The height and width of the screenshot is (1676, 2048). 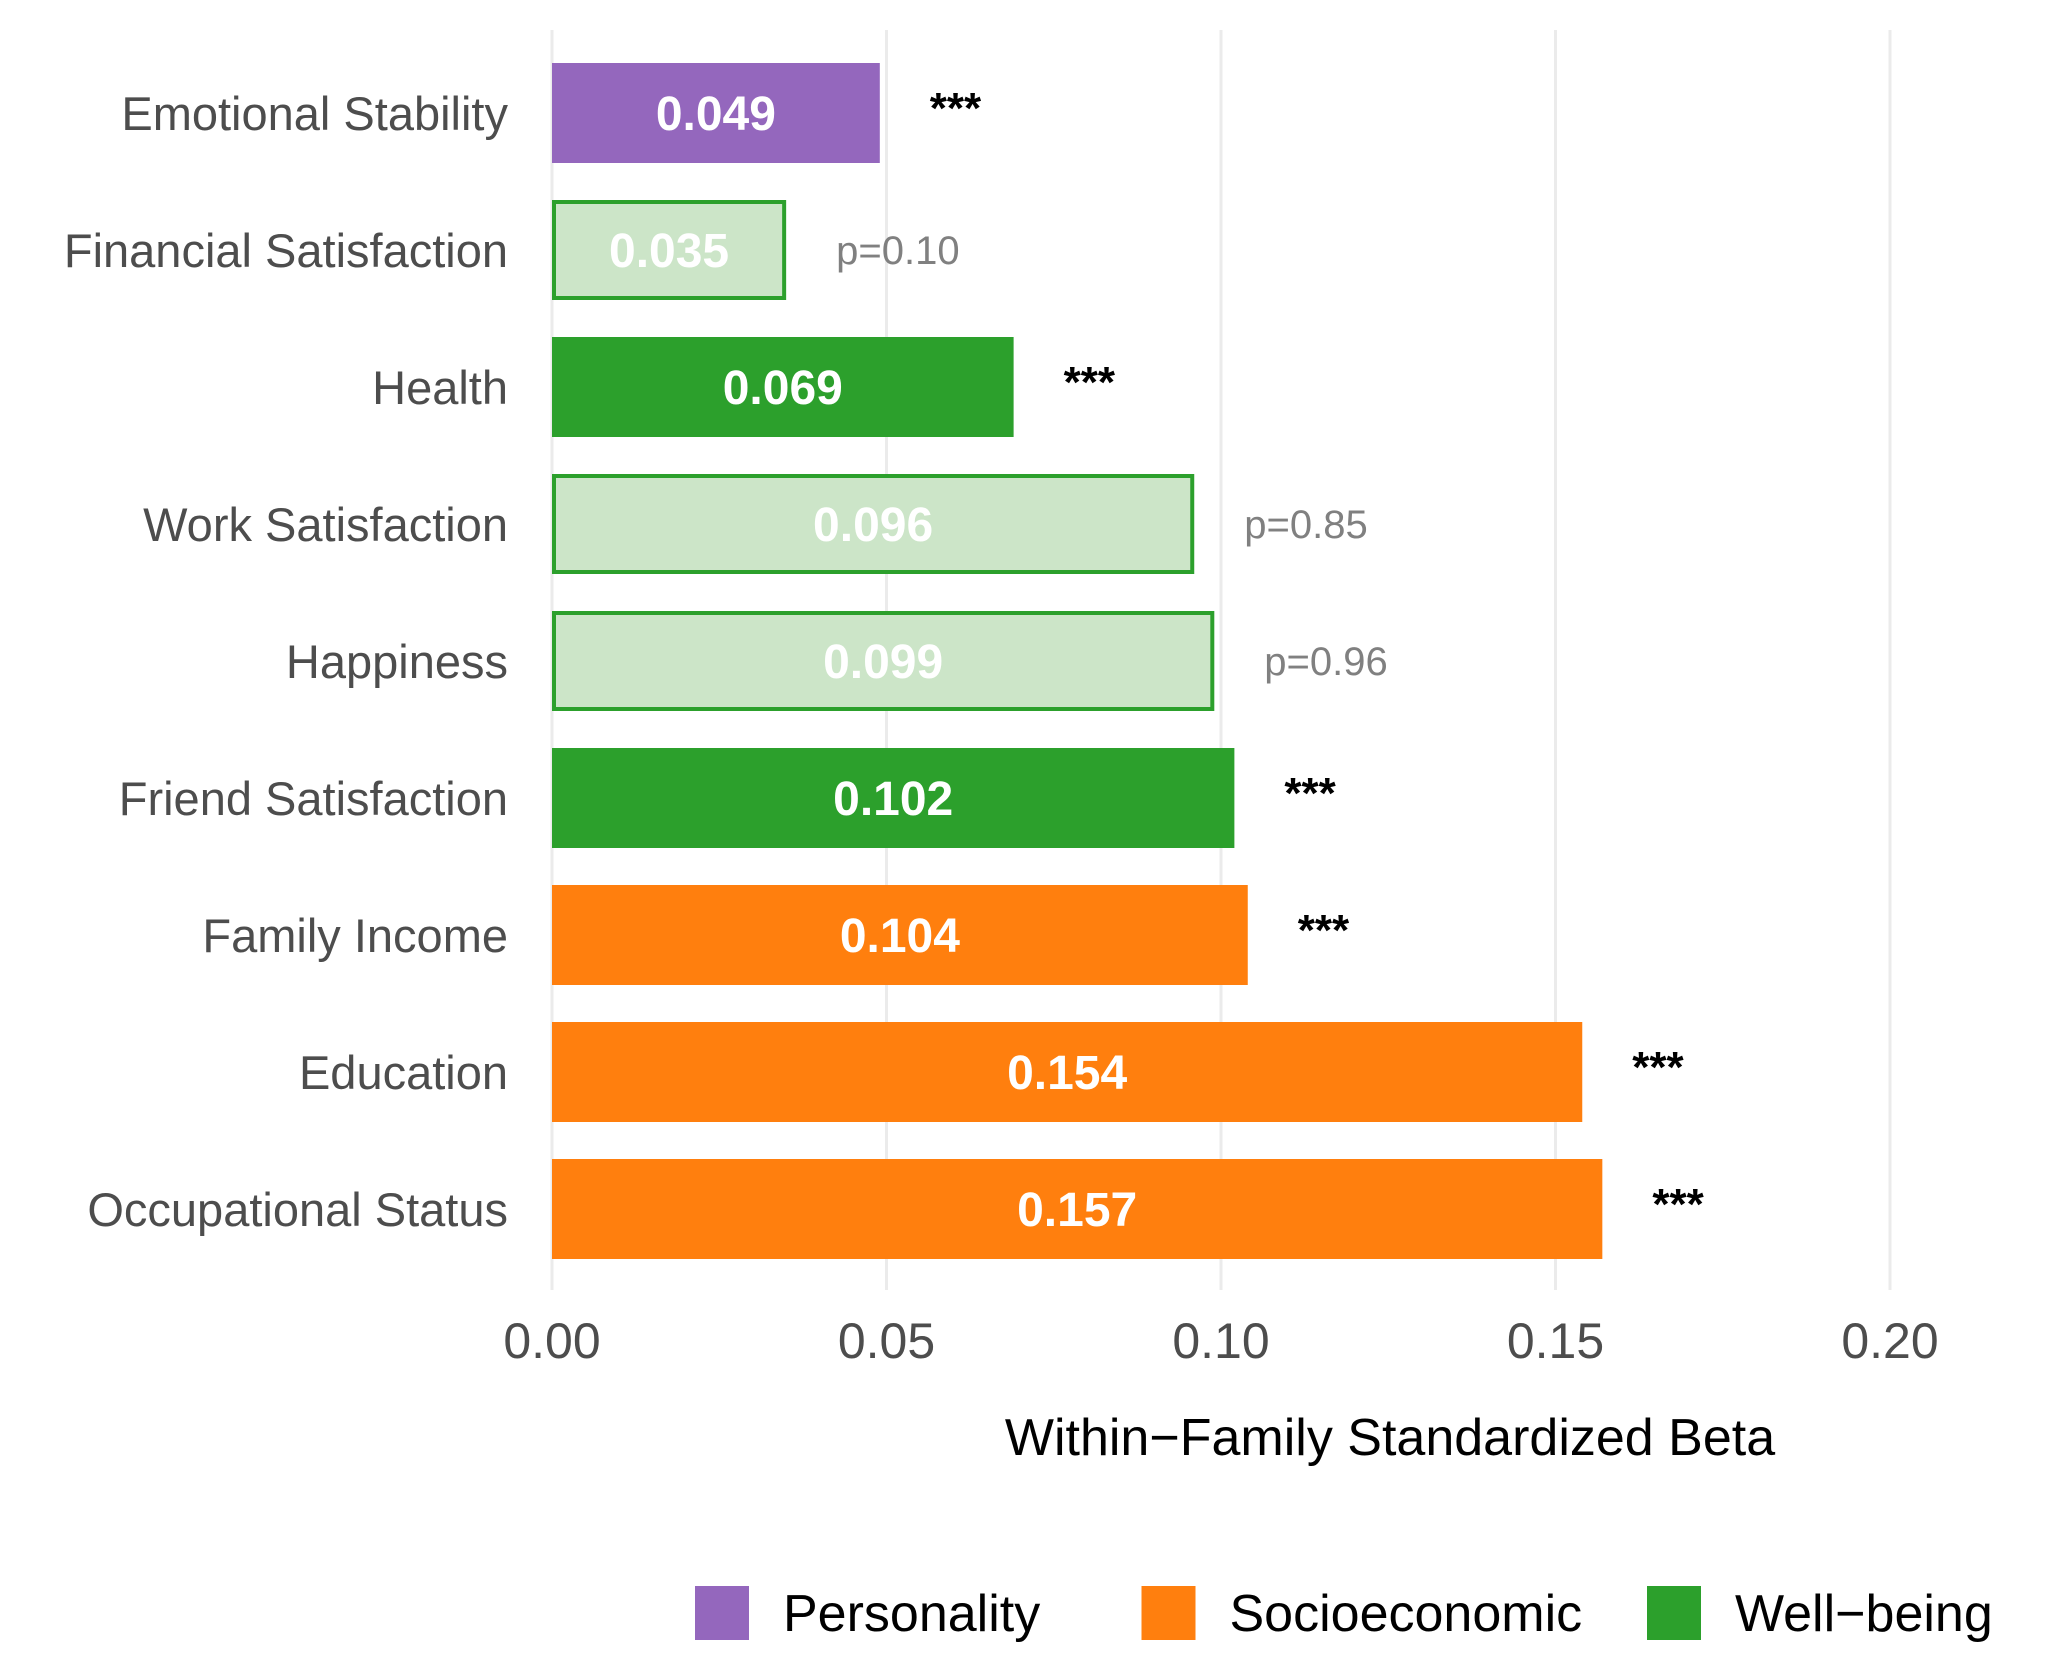 I want to click on x-tick-label: 0.10, so click(x=1220, y=1341).